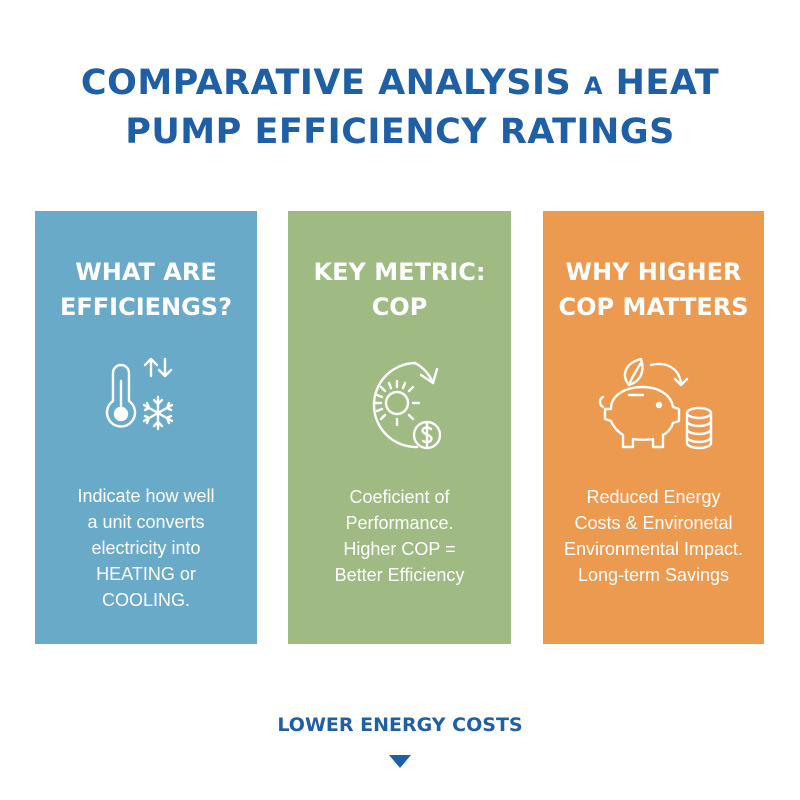 The image size is (800, 800). What do you see at coordinates (146, 522) in the screenshot?
I see `card-description-line: a unit converts` at bounding box center [146, 522].